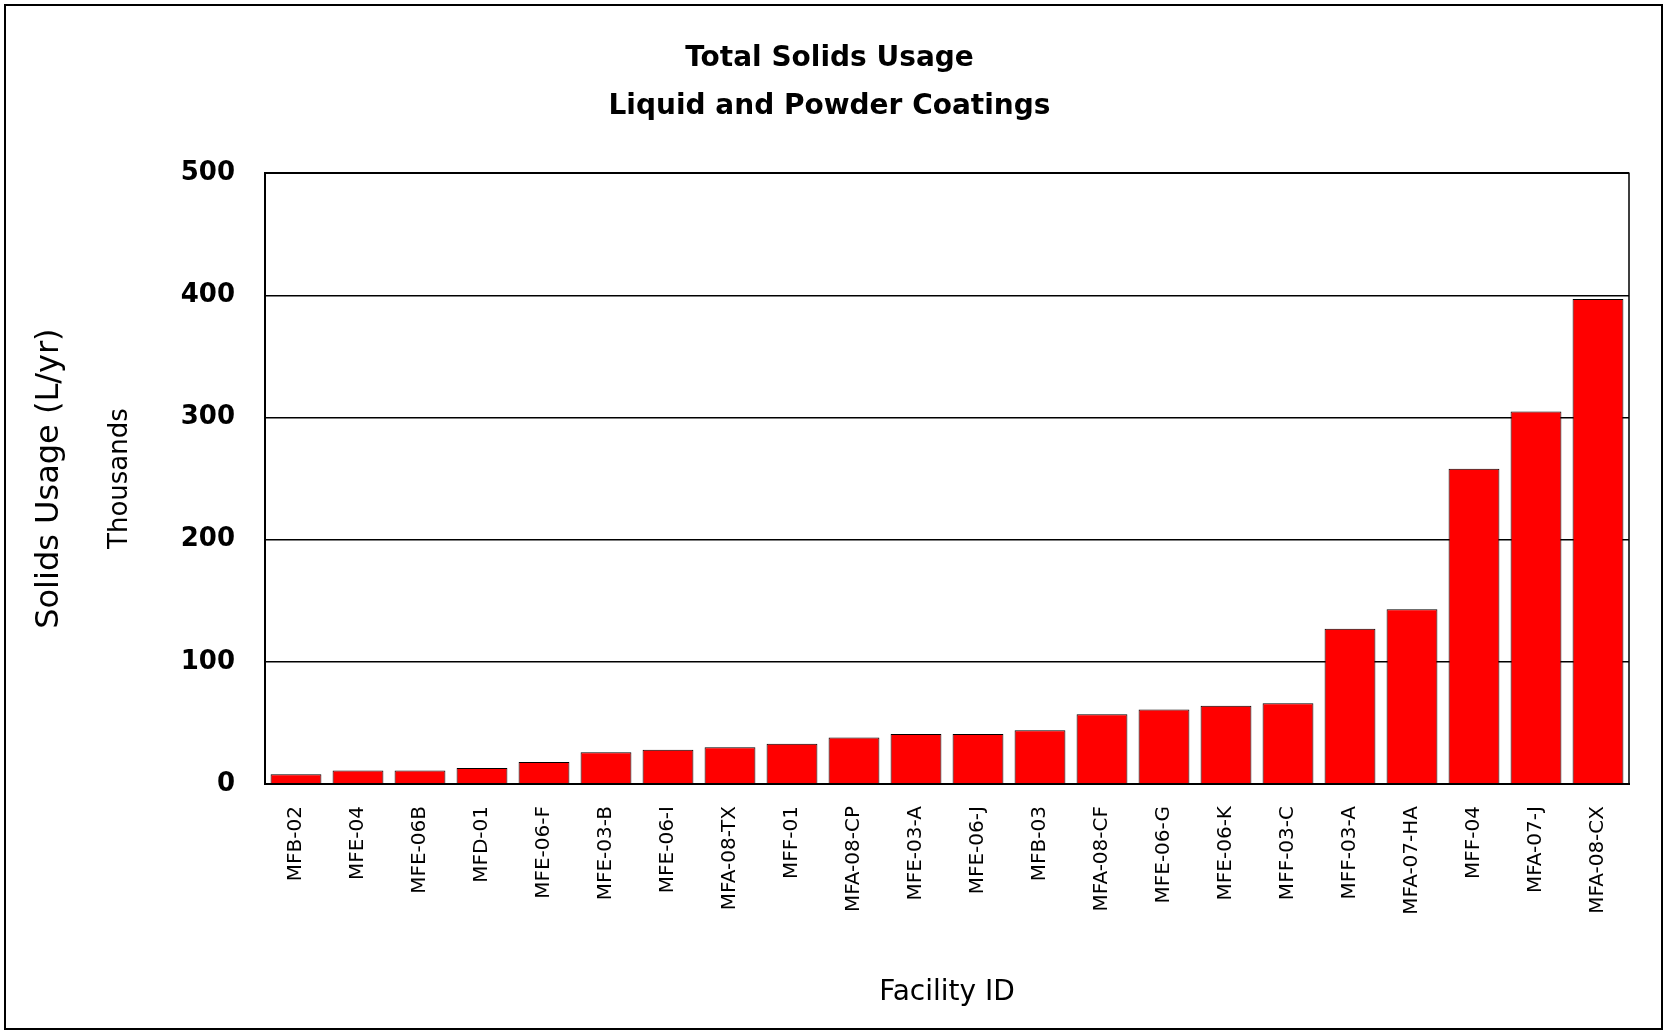 Image resolution: width=1669 pixels, height=1034 pixels. What do you see at coordinates (604, 853) in the screenshot?
I see `x-tick-label: MFE-03-B` at bounding box center [604, 853].